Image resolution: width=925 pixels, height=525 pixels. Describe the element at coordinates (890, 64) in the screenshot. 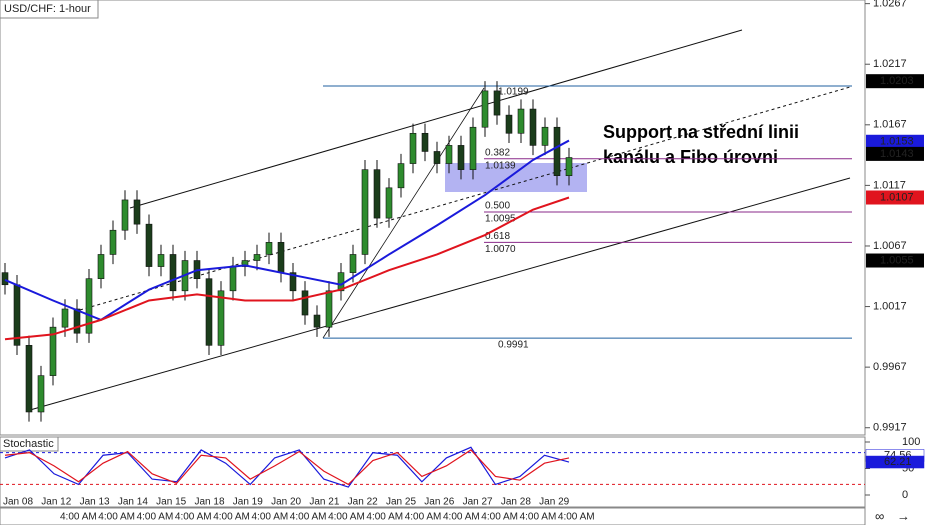

I see `y-tick-label: 1.0217` at that location.